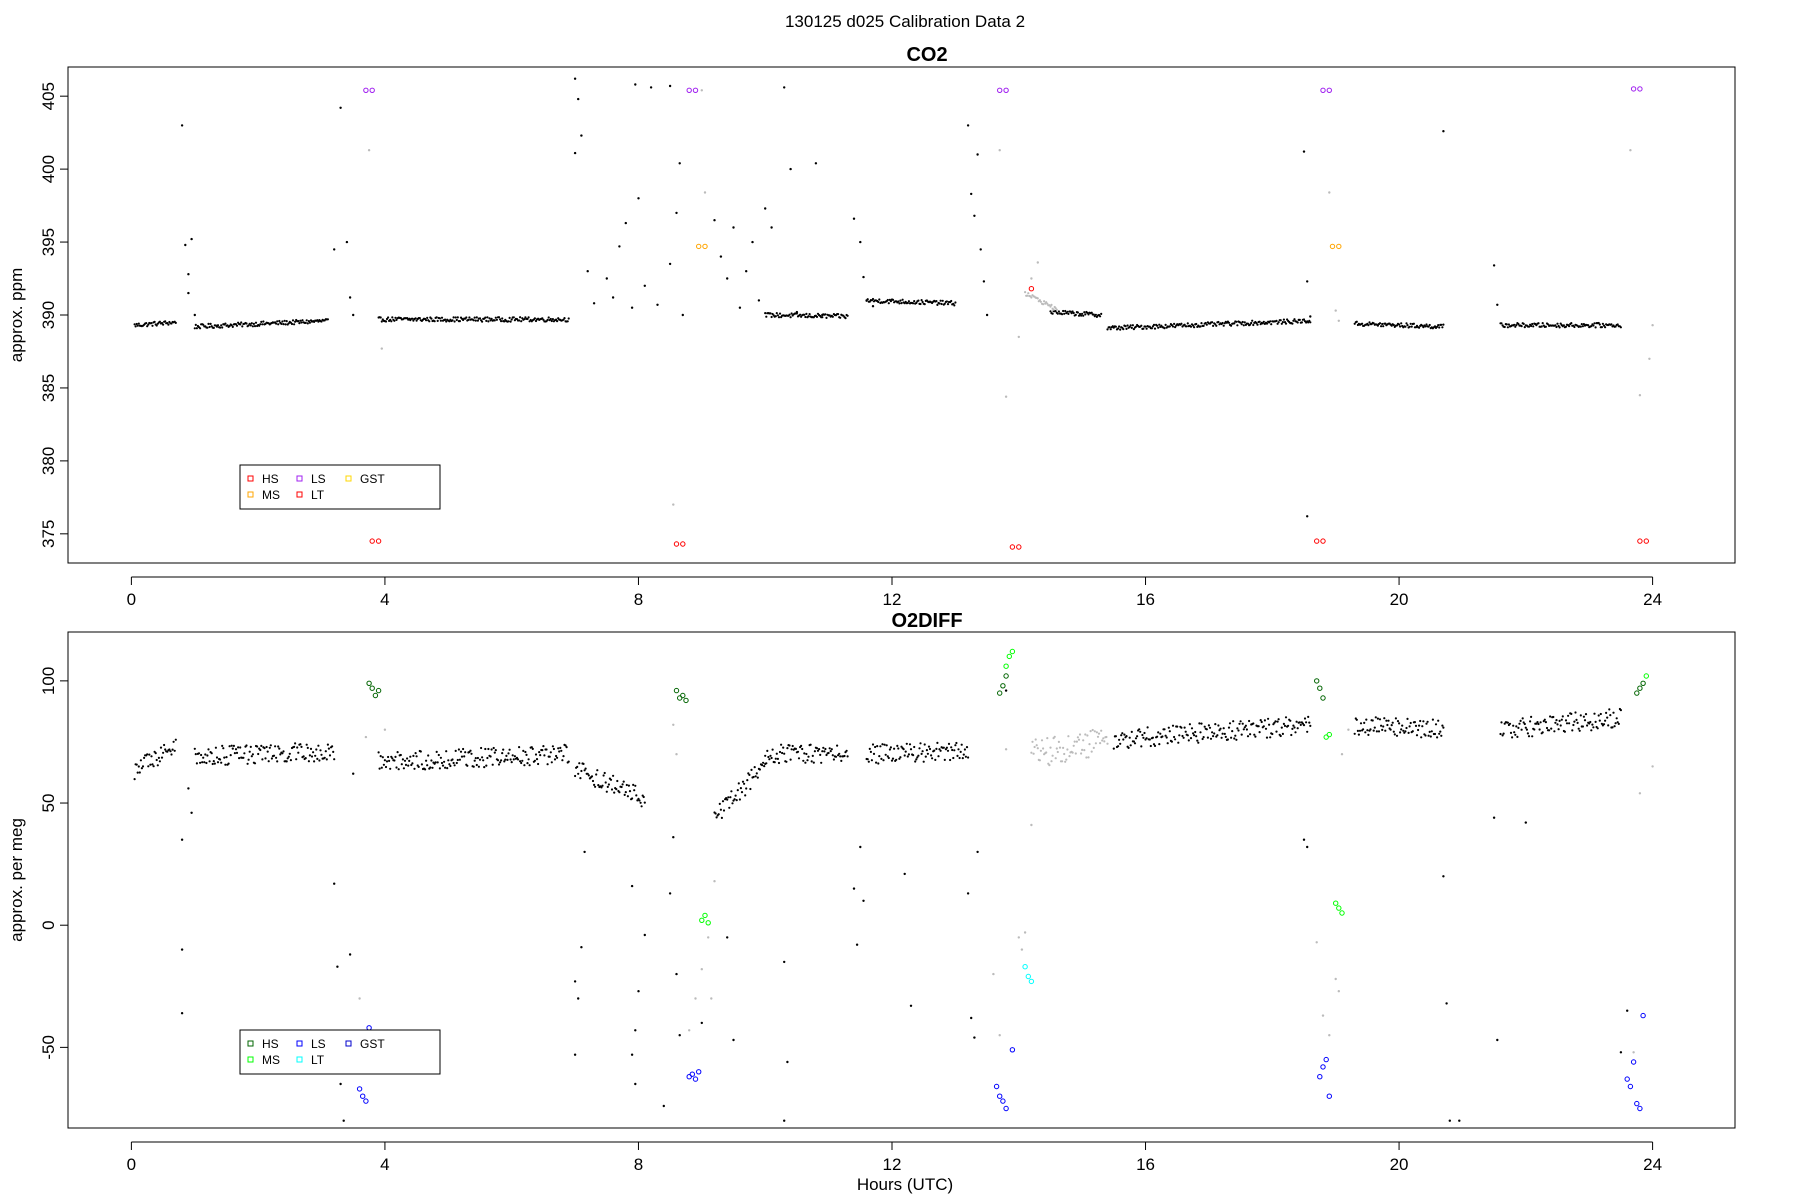 The width and height of the screenshot is (1800, 1200). What do you see at coordinates (48, 242) in the screenshot?
I see `co2-y-tick-label: 395` at bounding box center [48, 242].